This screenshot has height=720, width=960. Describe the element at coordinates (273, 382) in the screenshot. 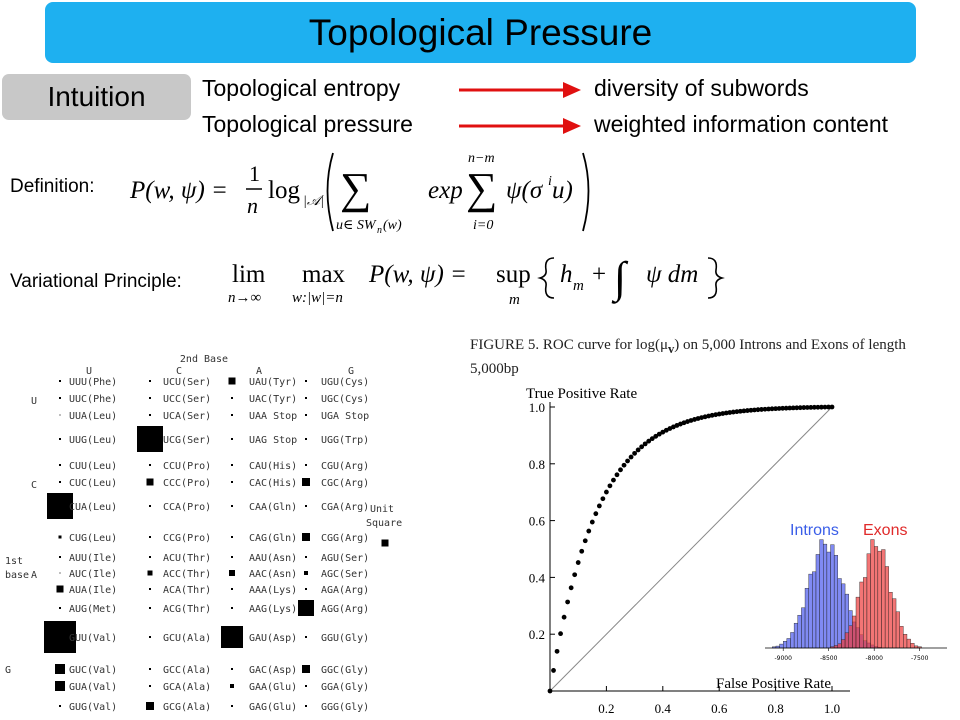

I see `codon-label: UAU(Tyr)` at that location.